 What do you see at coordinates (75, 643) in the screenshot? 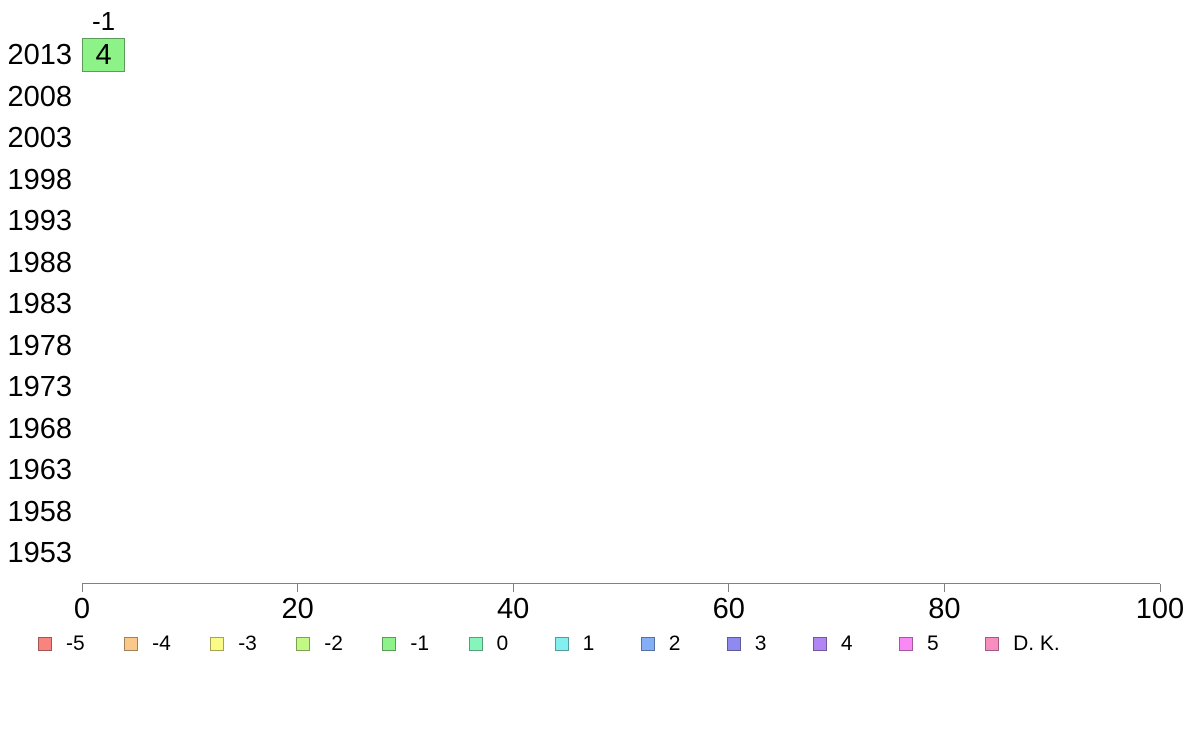
I see `legend-label: -5` at bounding box center [75, 643].